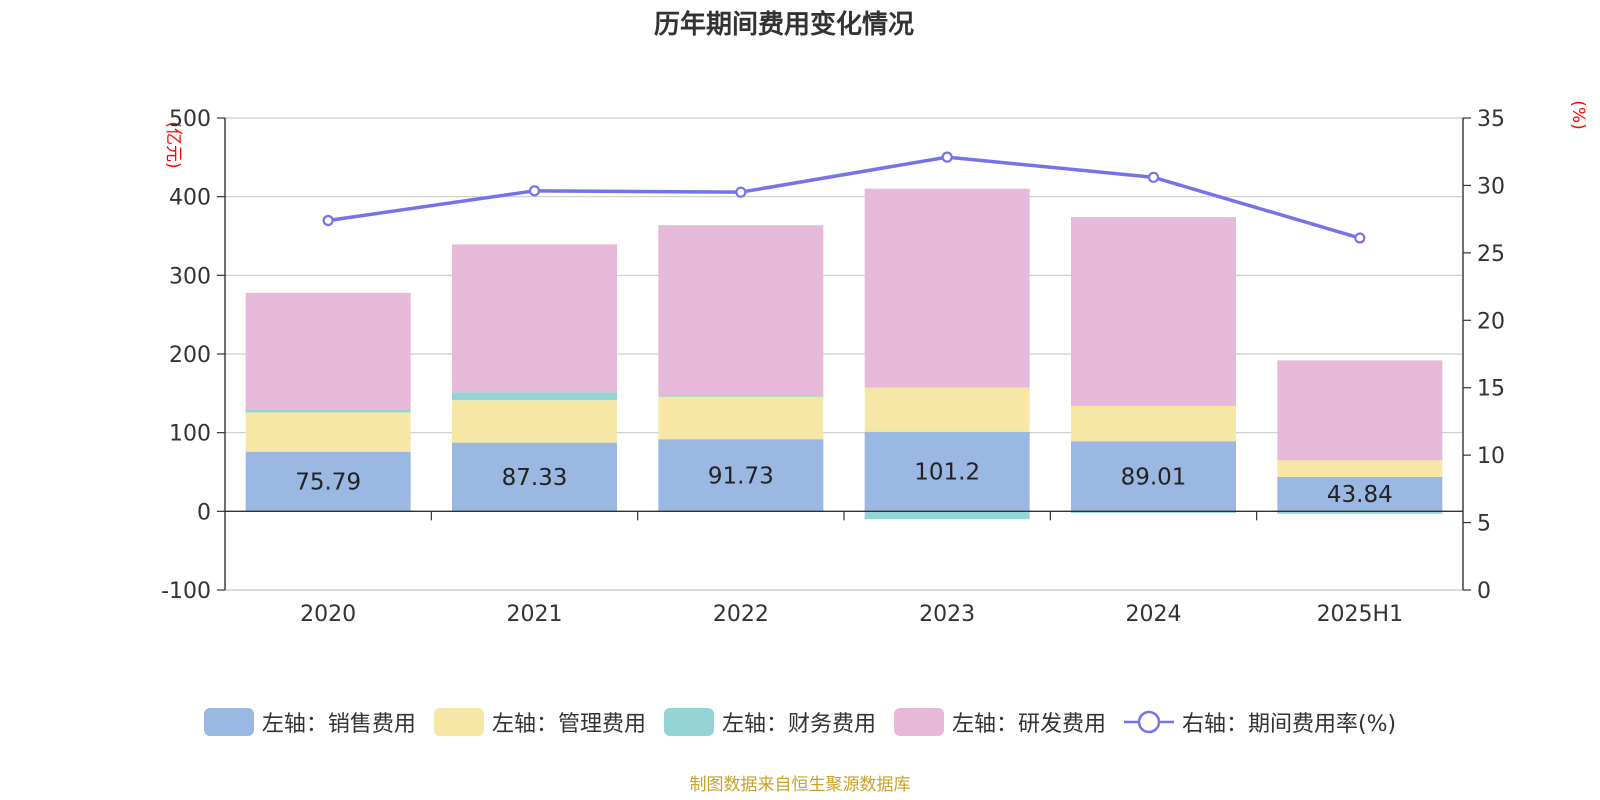 This screenshot has width=1600, height=800. What do you see at coordinates (190, 119) in the screenshot?
I see `y-left-tick-label: 500` at bounding box center [190, 119].